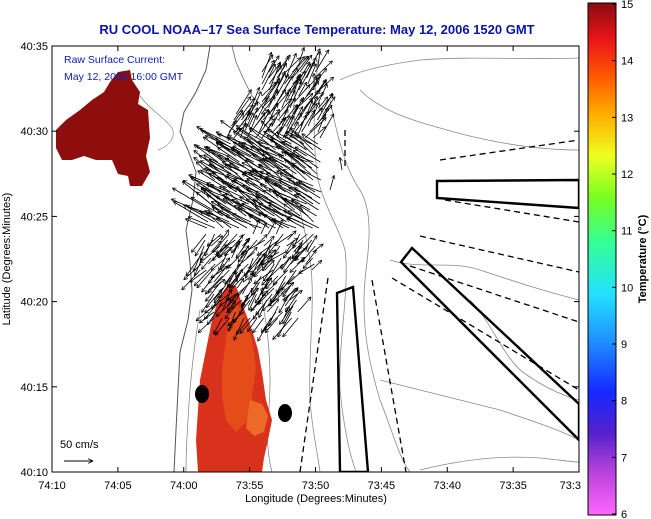 The width and height of the screenshot is (651, 519). I want to click on colorbar-tick-label: 12, so click(627, 175).